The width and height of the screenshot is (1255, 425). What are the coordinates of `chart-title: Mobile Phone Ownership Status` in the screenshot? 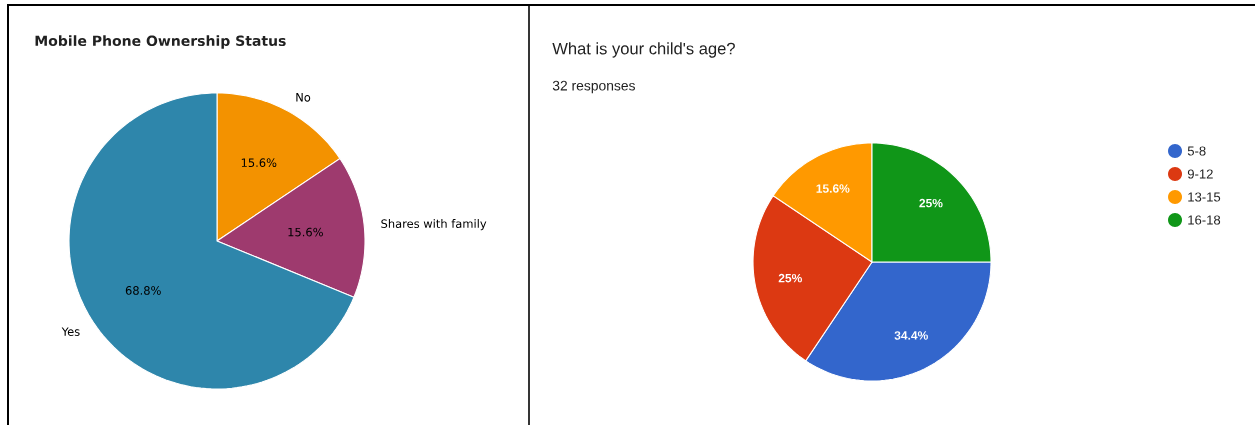 It's located at (160, 42).